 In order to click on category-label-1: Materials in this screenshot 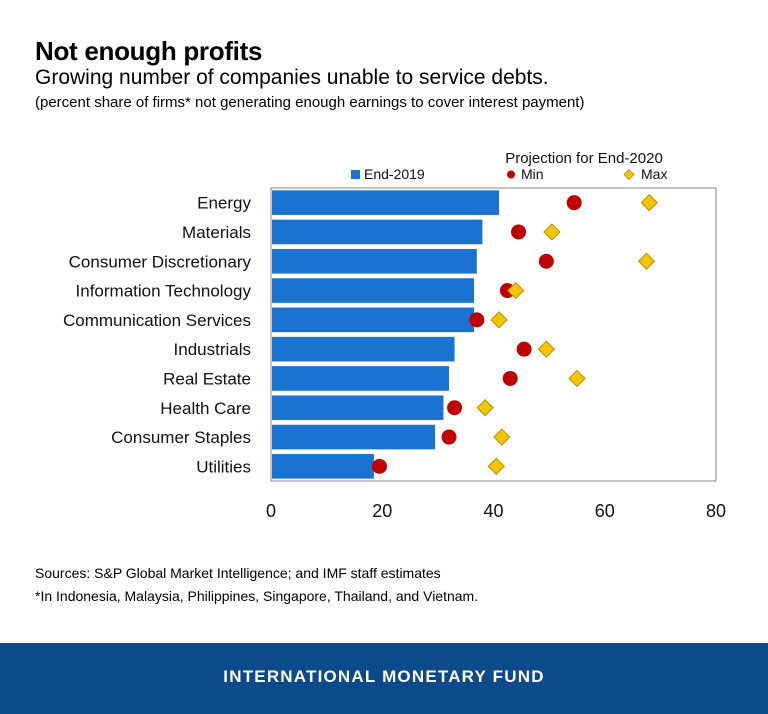, I will do `click(216, 232)`.